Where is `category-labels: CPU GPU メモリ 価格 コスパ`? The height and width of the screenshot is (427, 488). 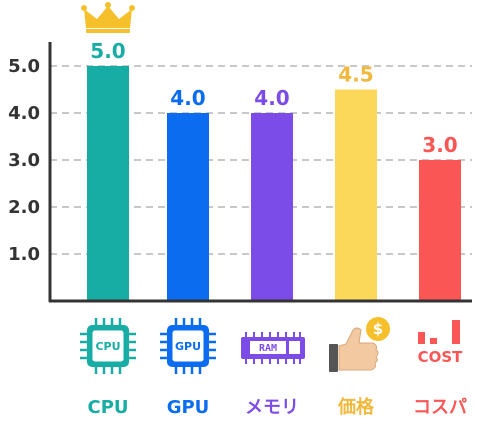
category-labels: CPU GPU メモリ 価格 コスパ is located at coordinates (277, 407).